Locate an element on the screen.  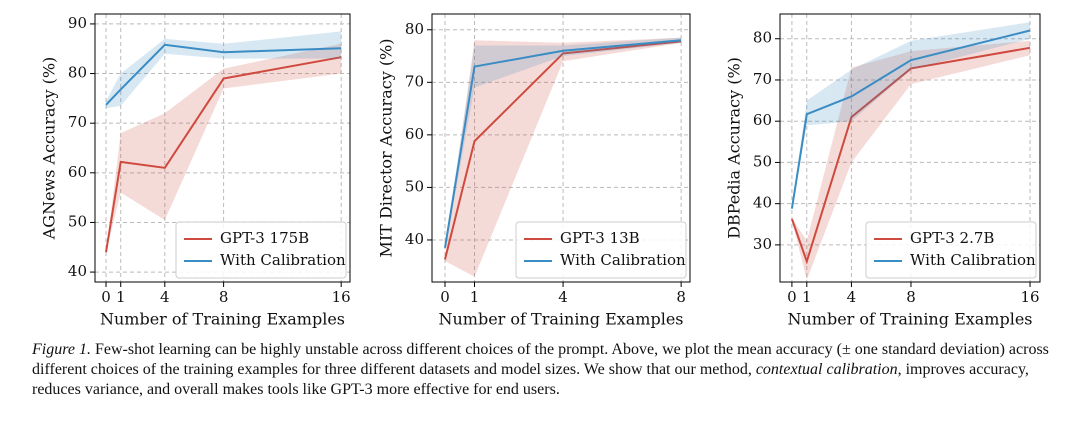
legend-label: GPT-3 175B is located at coordinates (264, 238).